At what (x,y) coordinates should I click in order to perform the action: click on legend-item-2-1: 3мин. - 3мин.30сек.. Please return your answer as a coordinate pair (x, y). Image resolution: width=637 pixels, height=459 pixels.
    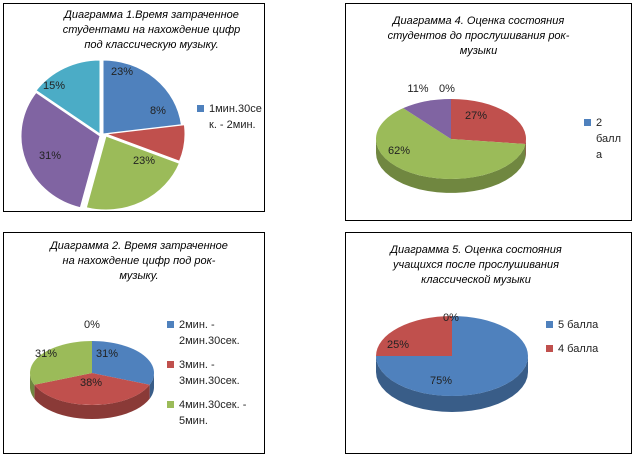
    Looking at the image, I should click on (215, 373).